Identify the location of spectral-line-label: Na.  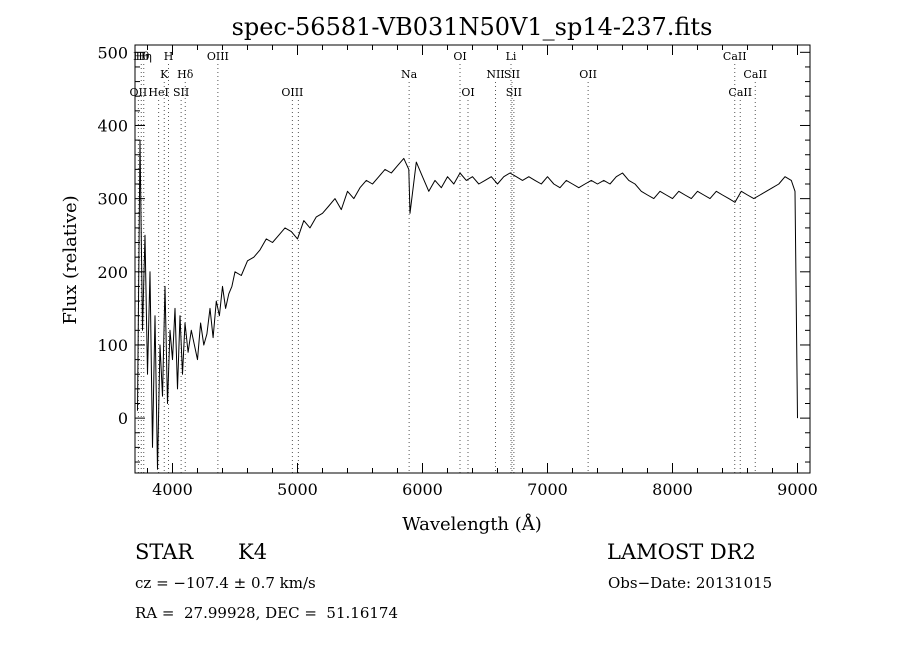
(409, 74).